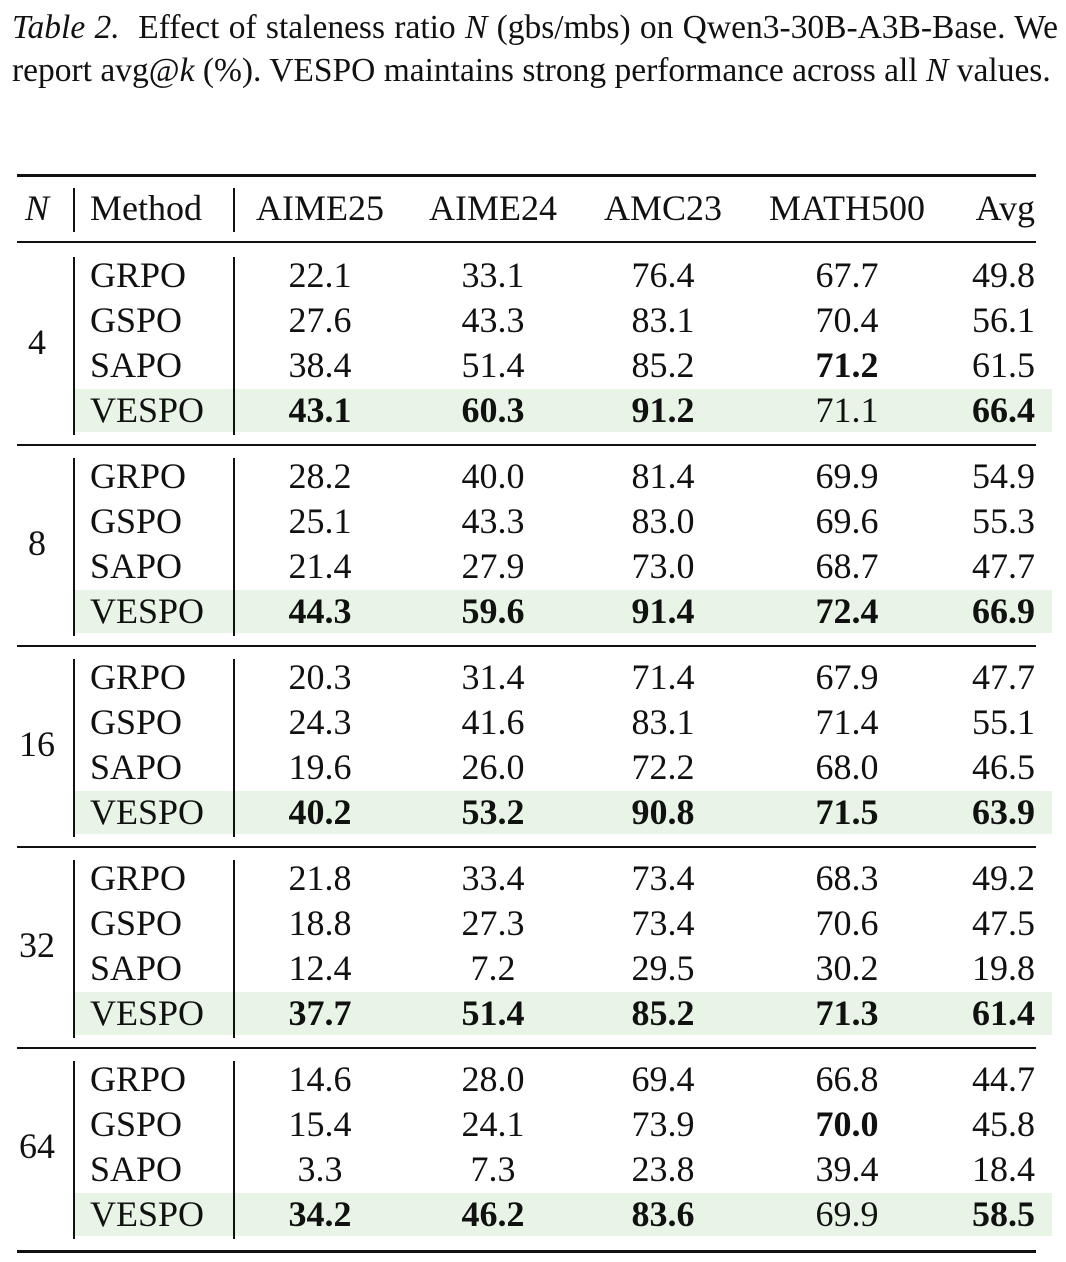  Describe the element at coordinates (663, 1169) in the screenshot. I see `value-cell: 23.8` at that location.